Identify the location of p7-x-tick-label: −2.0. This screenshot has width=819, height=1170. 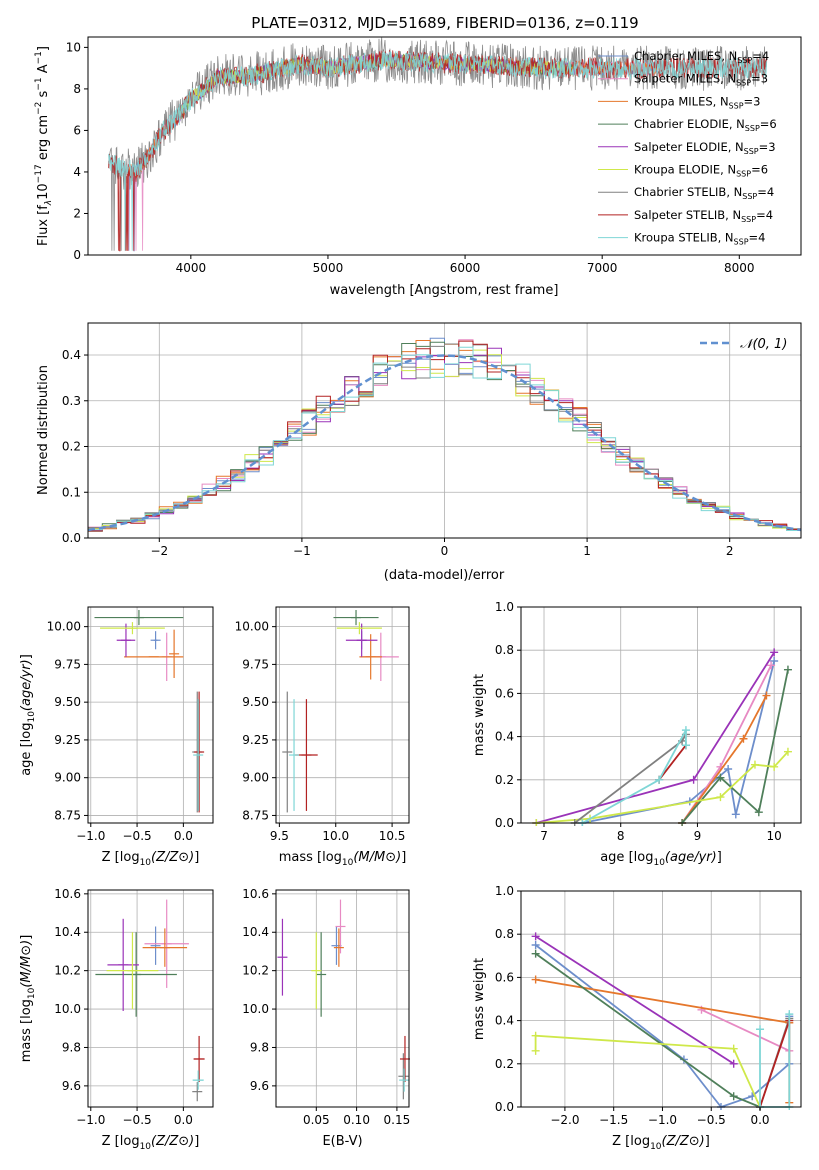
(564, 1120).